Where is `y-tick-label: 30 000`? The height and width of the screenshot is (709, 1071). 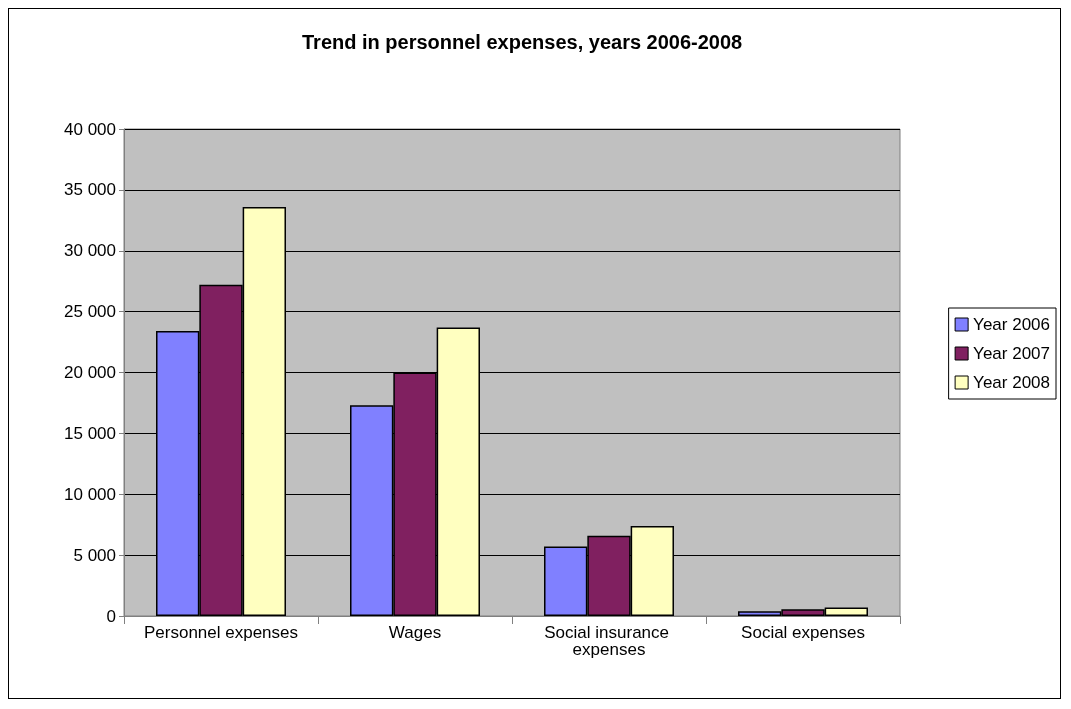 y-tick-label: 30 000 is located at coordinates (90, 251).